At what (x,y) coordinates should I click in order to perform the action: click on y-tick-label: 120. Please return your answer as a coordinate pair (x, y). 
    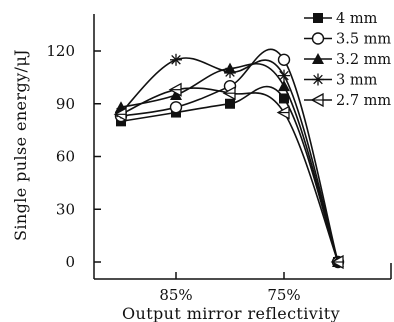
    Looking at the image, I should click on (60, 51).